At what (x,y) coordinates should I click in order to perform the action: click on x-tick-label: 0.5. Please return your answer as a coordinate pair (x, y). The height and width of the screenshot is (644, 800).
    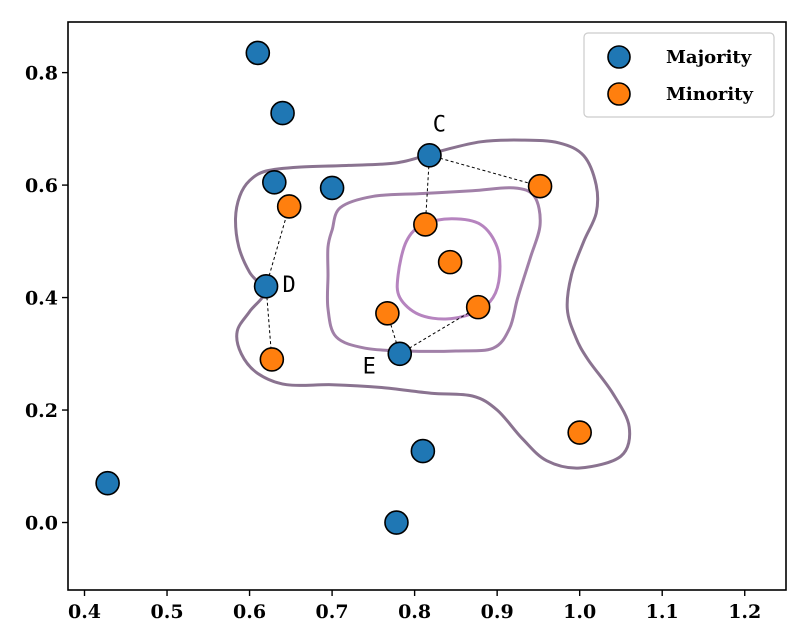
    Looking at the image, I should click on (167, 612).